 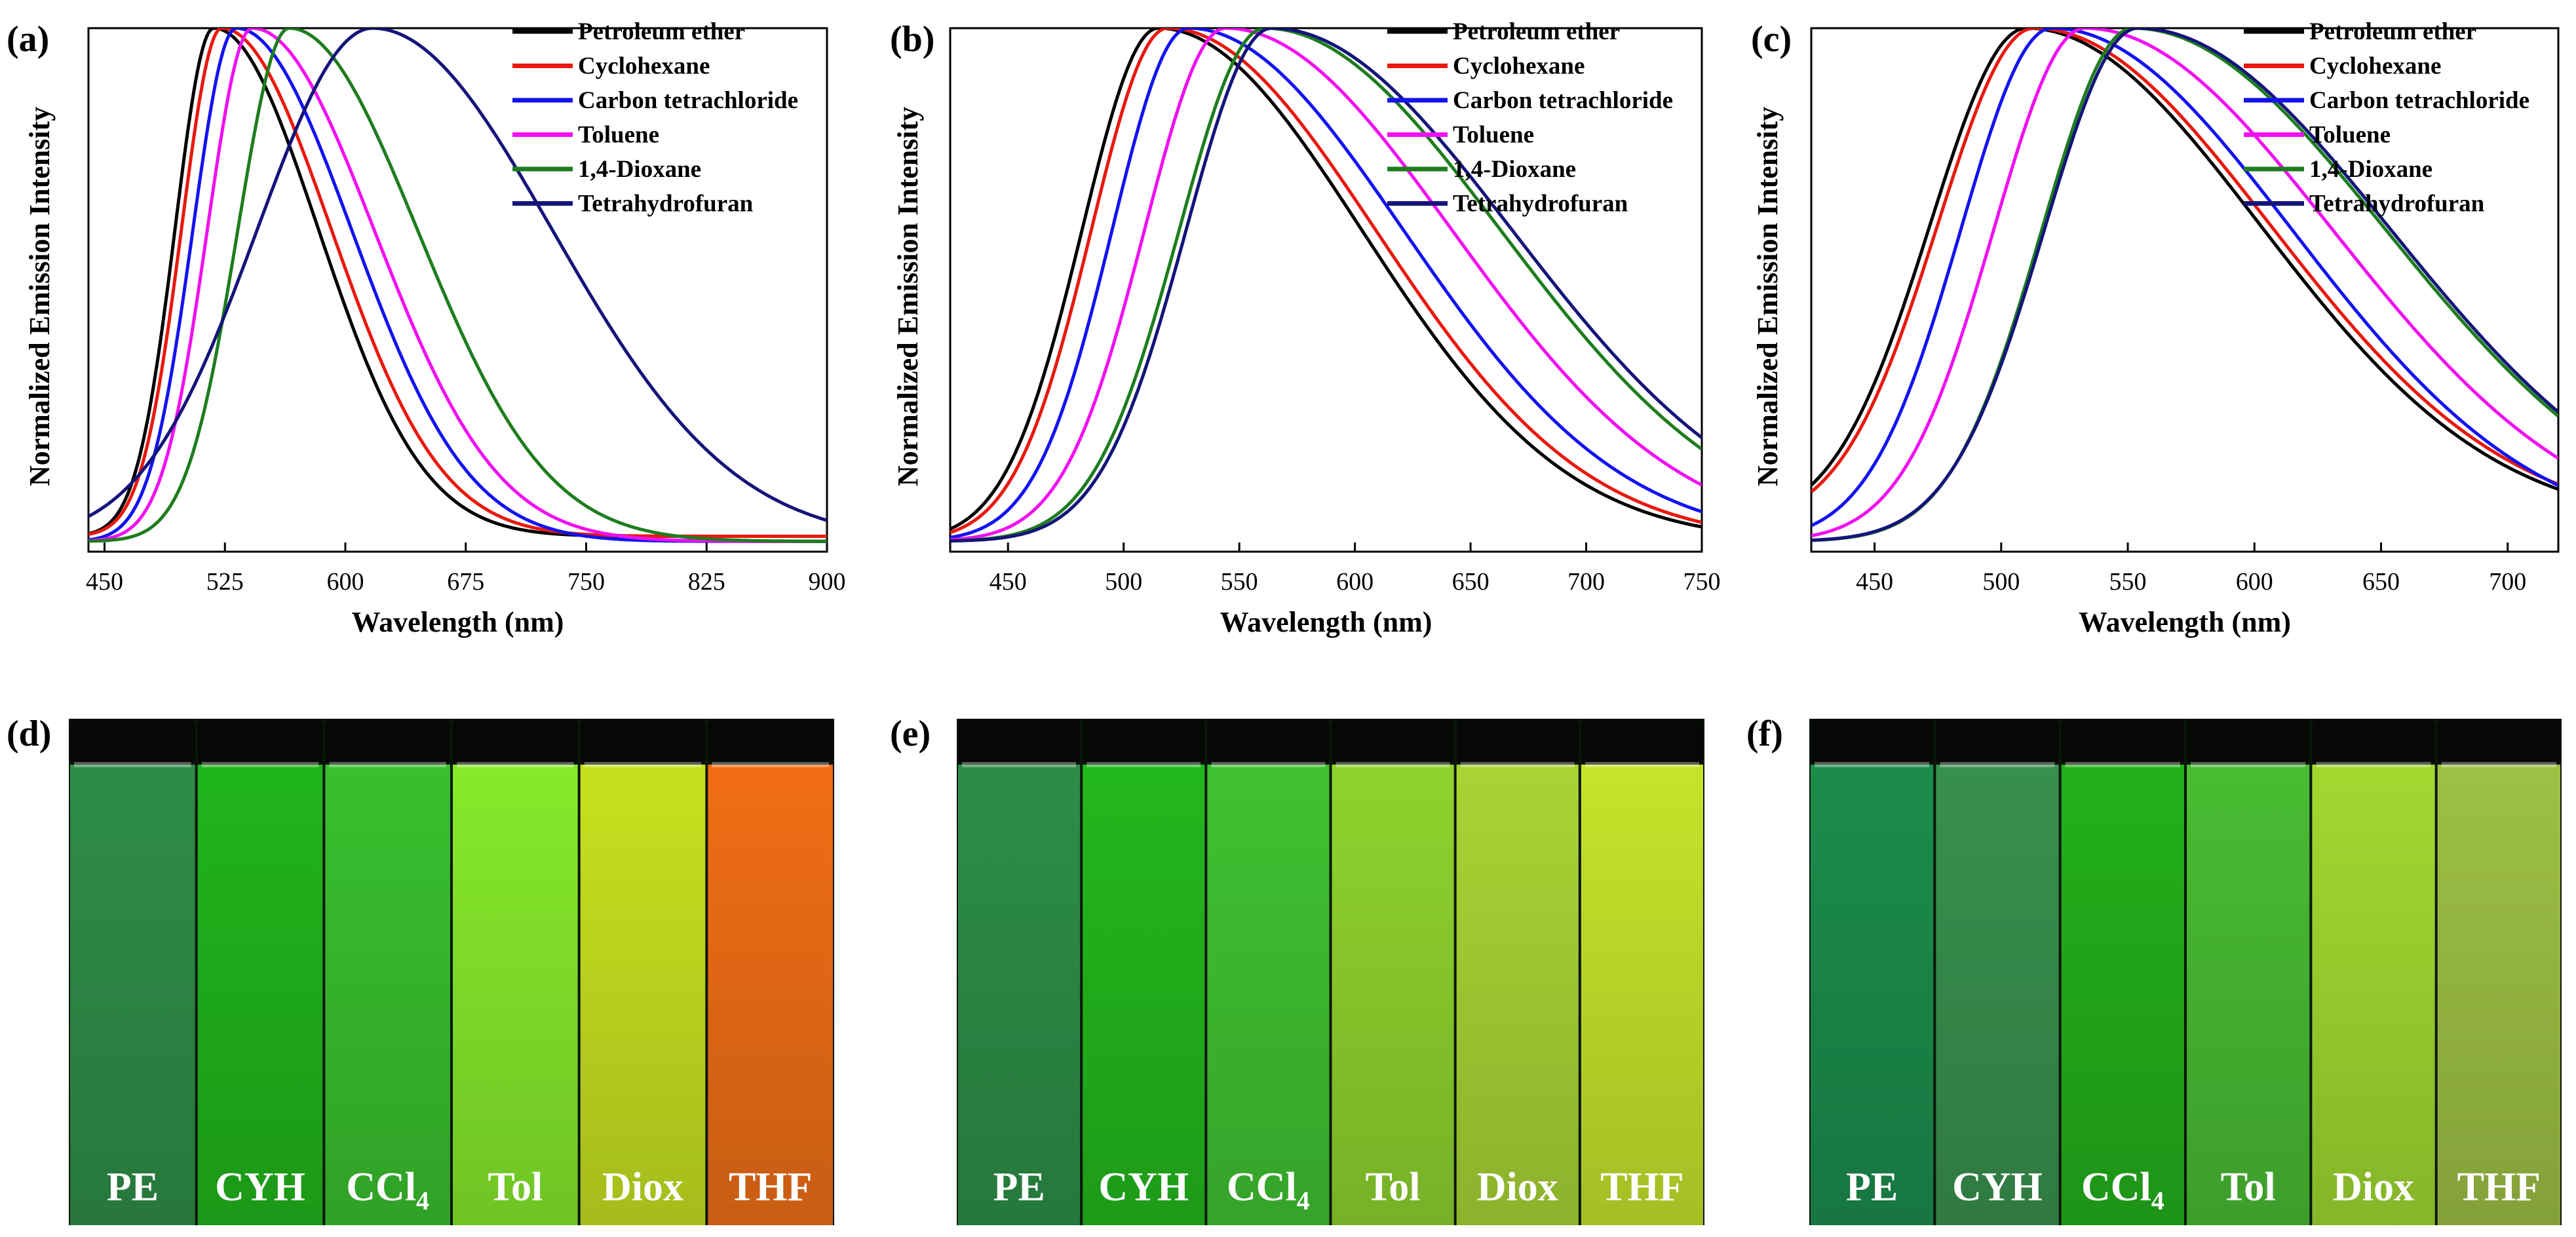 What do you see at coordinates (345, 582) in the screenshot?
I see `x-tick-label: 600` at bounding box center [345, 582].